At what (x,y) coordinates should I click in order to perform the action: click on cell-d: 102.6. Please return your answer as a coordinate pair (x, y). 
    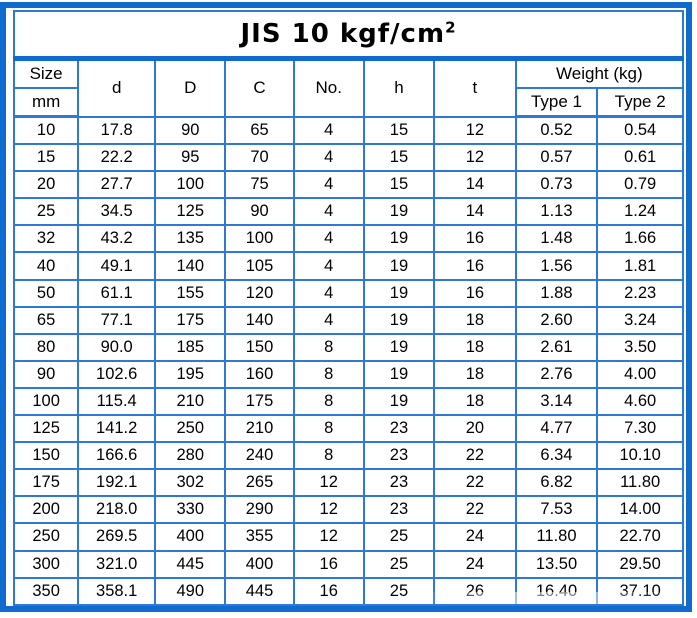
    Looking at the image, I should click on (117, 374).